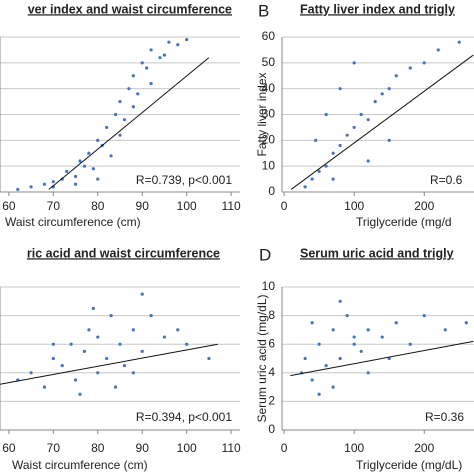  What do you see at coordinates (404, 222) in the screenshot?
I see `x-axis-label: Triglyceride (mg/d` at bounding box center [404, 222].